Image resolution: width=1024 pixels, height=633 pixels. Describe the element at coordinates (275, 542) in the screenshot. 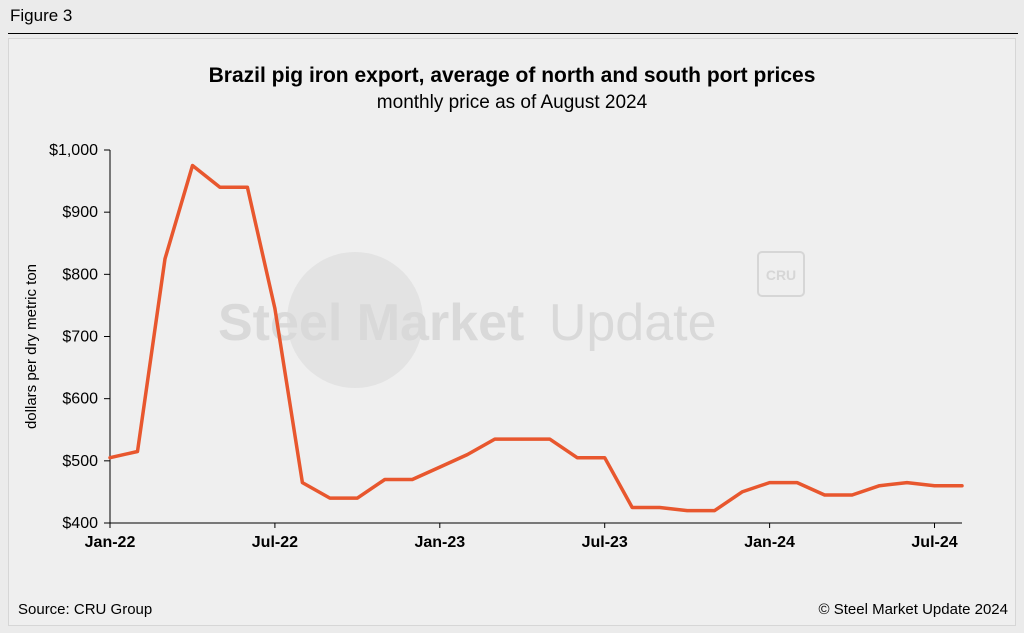

I see `x-tick-label: Jul-22` at that location.